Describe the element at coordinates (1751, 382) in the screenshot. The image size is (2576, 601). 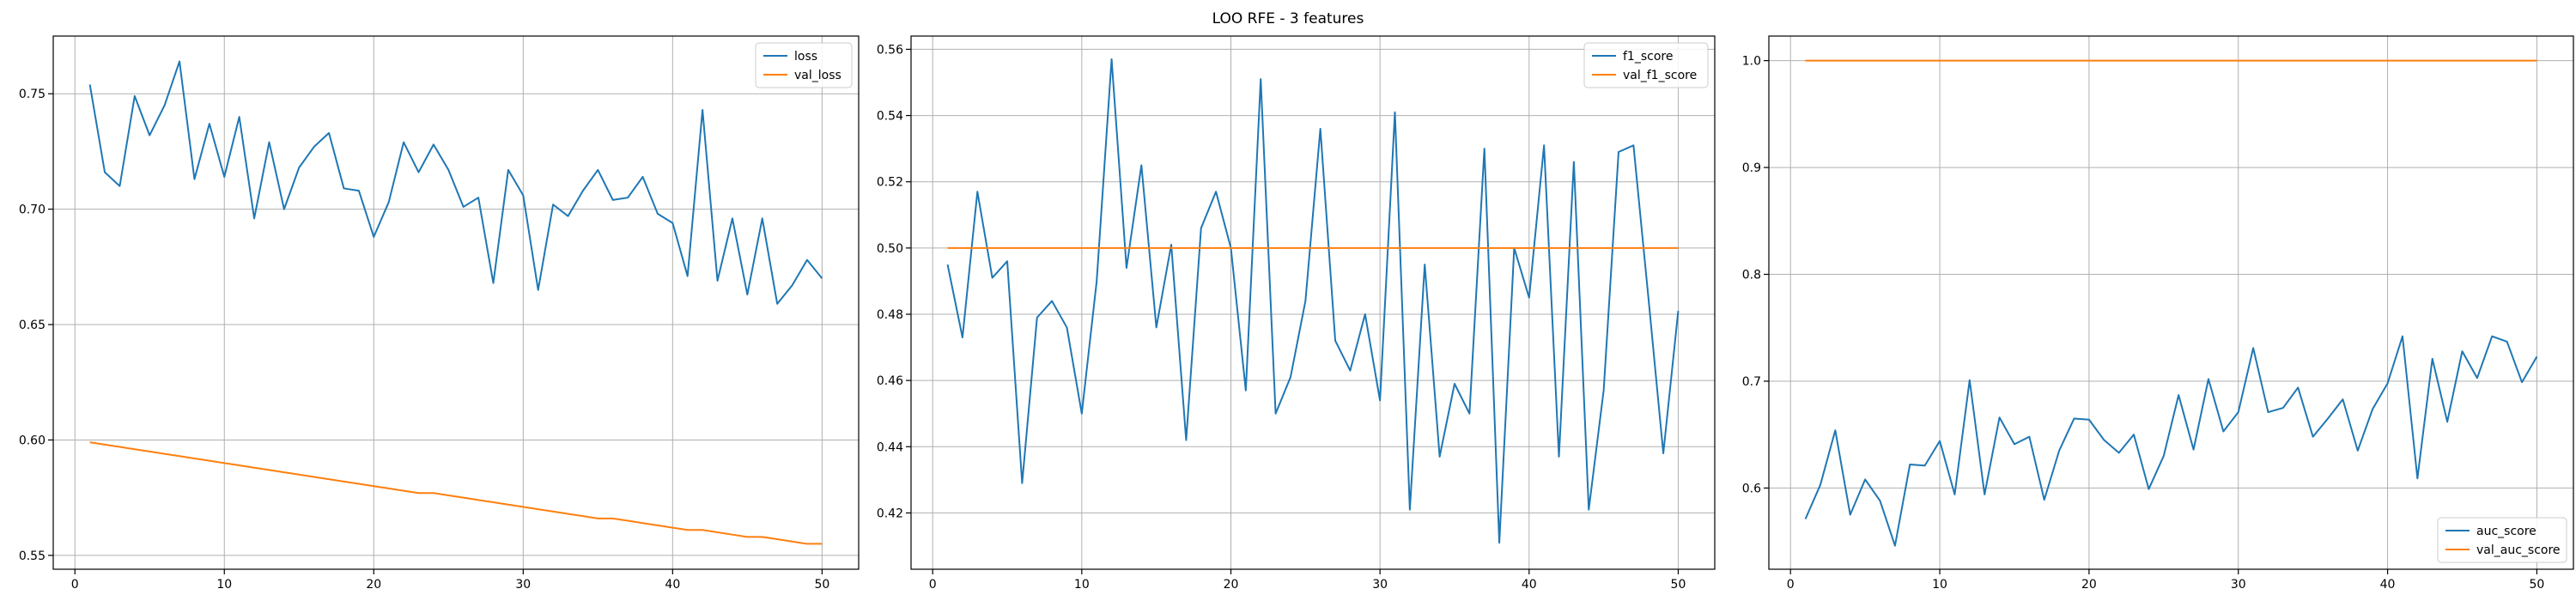
I see `y-tick-label: 0.7` at that location.